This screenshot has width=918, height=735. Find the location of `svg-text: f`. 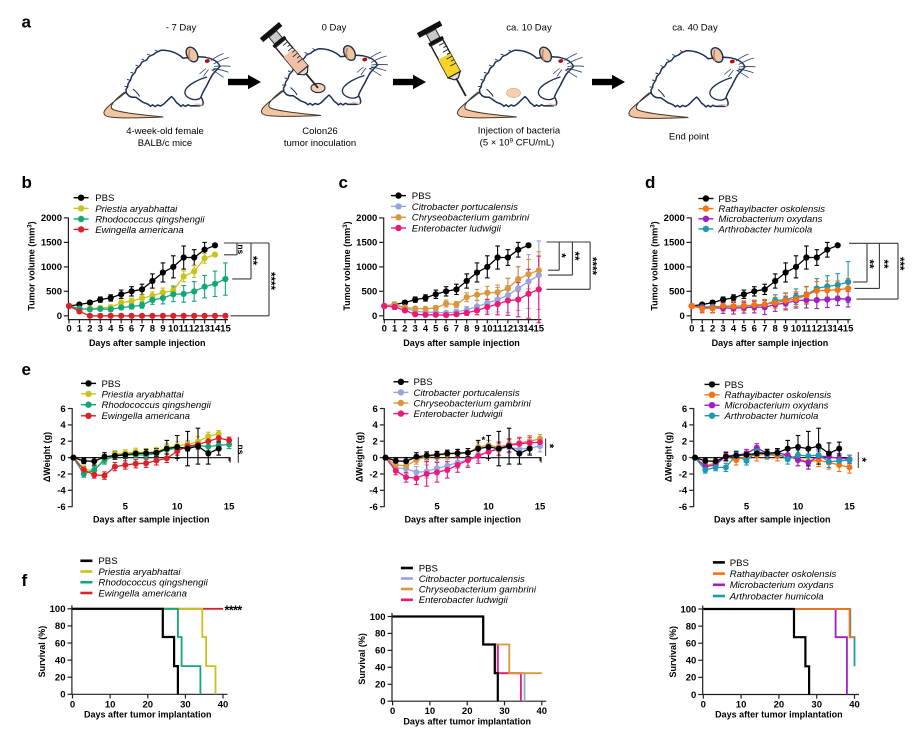

svg-text: f is located at coordinates (25, 580).